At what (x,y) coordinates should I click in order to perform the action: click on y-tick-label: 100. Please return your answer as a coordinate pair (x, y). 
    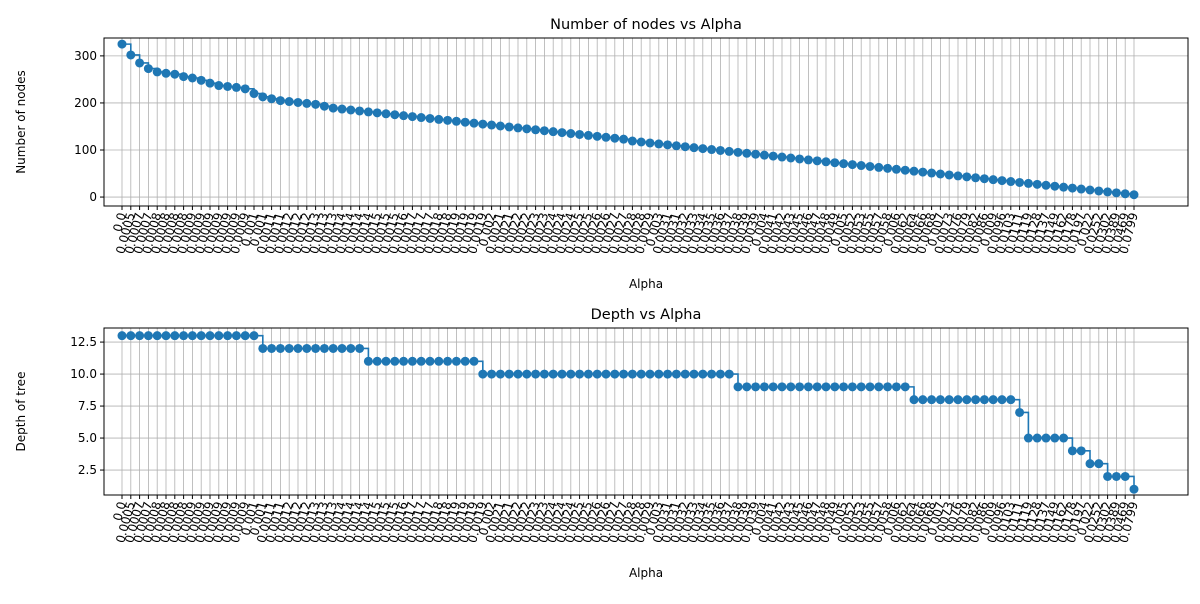
    Looking at the image, I should click on (85, 150).